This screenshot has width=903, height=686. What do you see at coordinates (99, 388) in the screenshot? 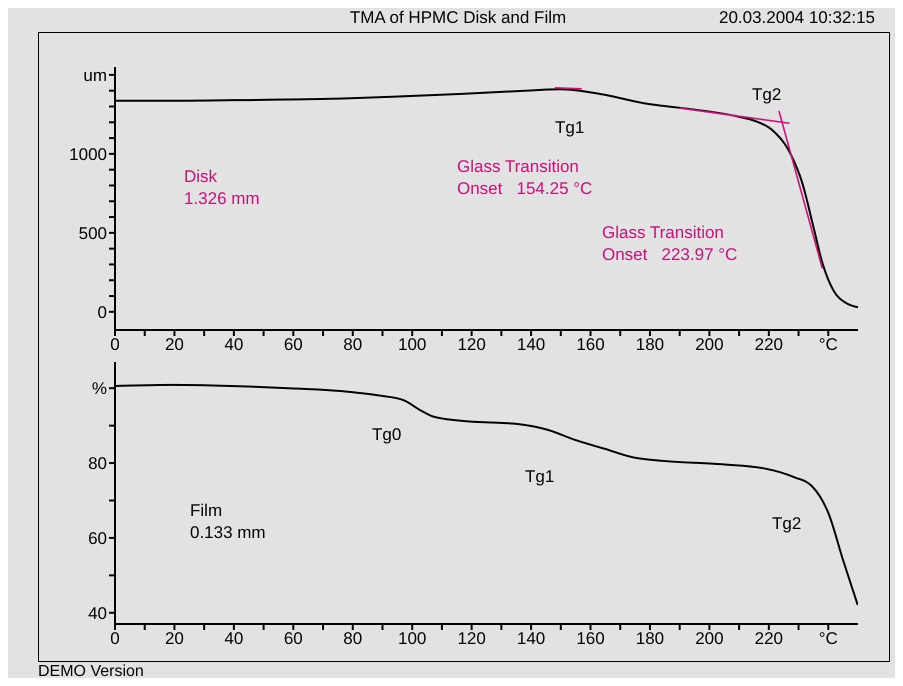
I see `y-tick-label: %` at bounding box center [99, 388].